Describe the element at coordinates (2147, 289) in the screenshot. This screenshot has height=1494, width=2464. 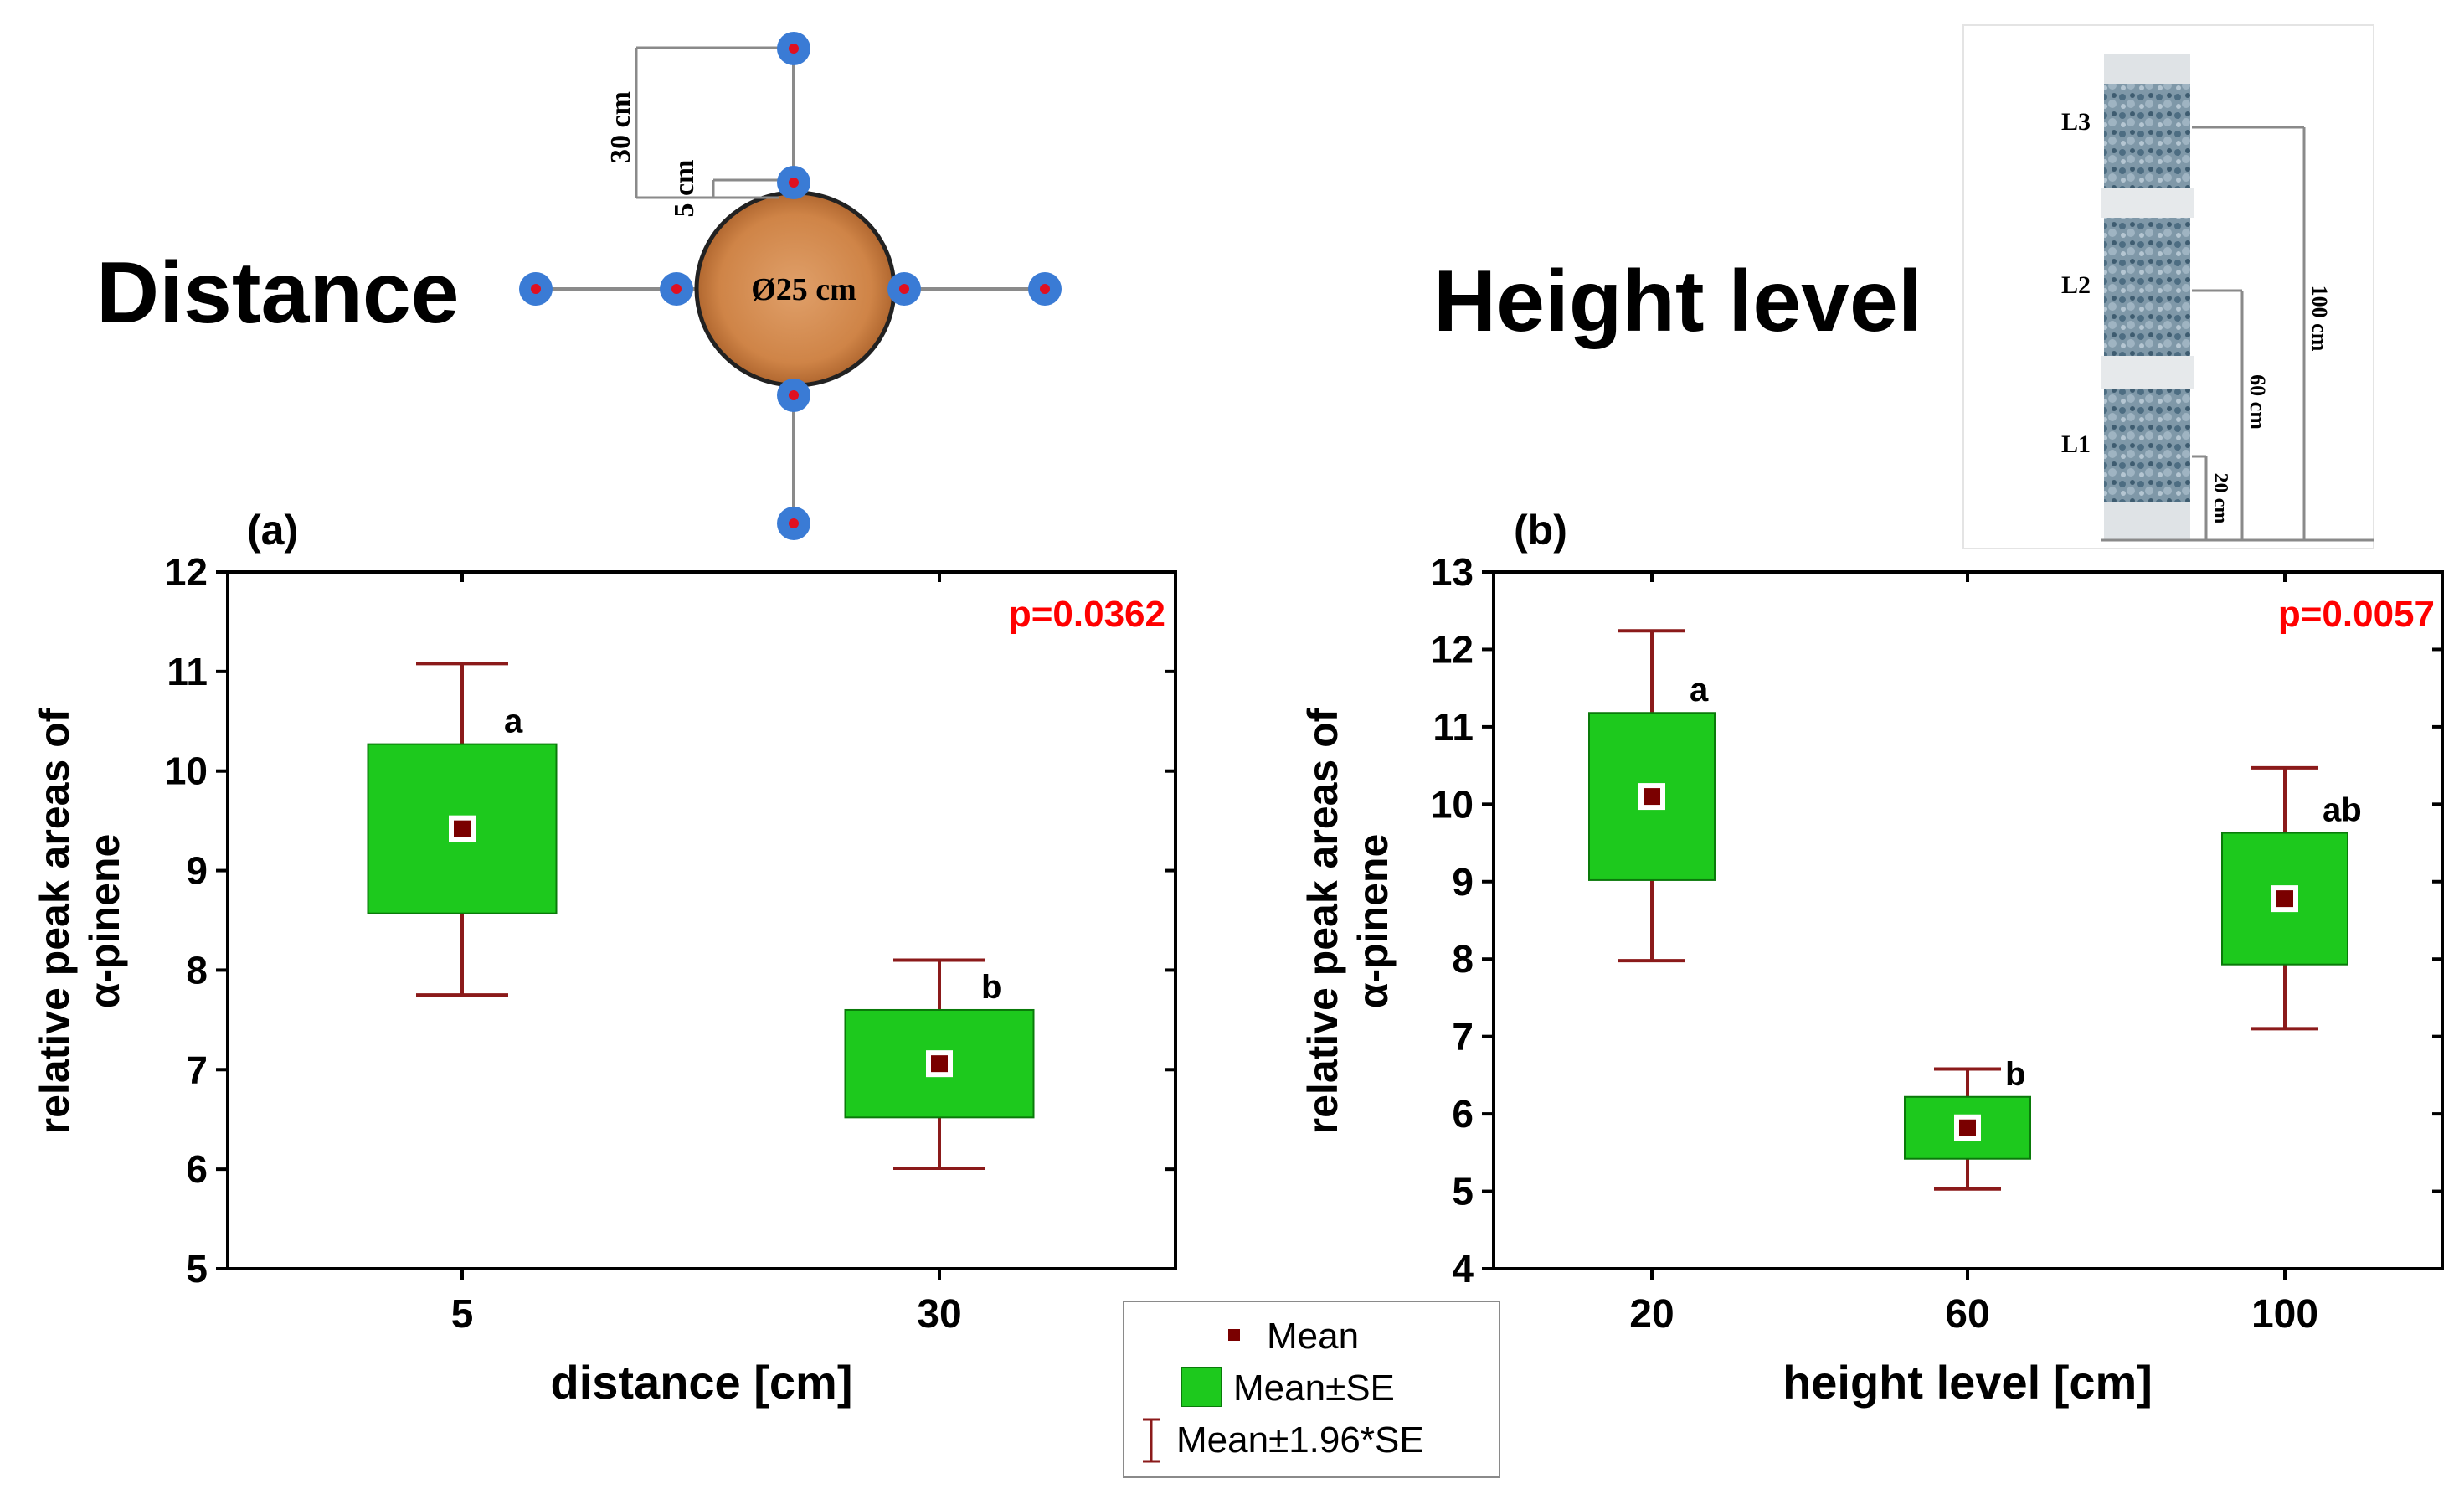
I see `stem-segment-l2` at that location.